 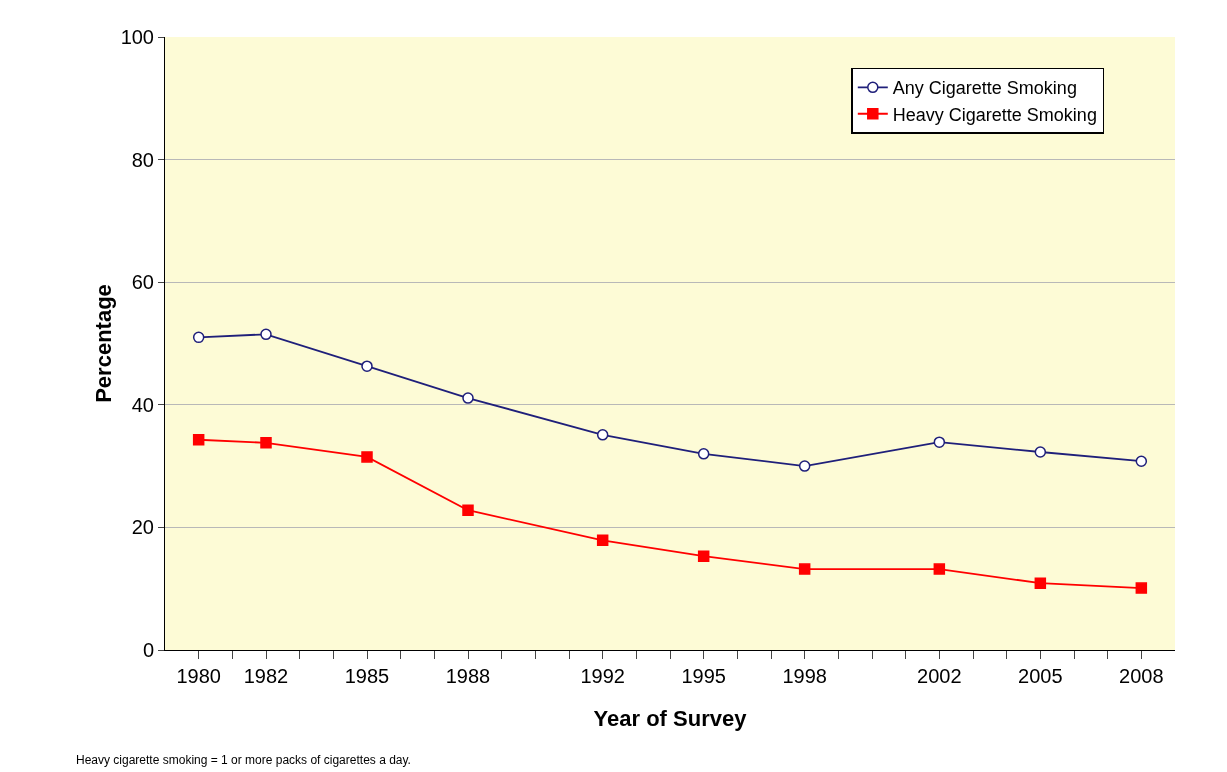 What do you see at coordinates (703, 676) in the screenshot?
I see `x-tick-label: 1995` at bounding box center [703, 676].